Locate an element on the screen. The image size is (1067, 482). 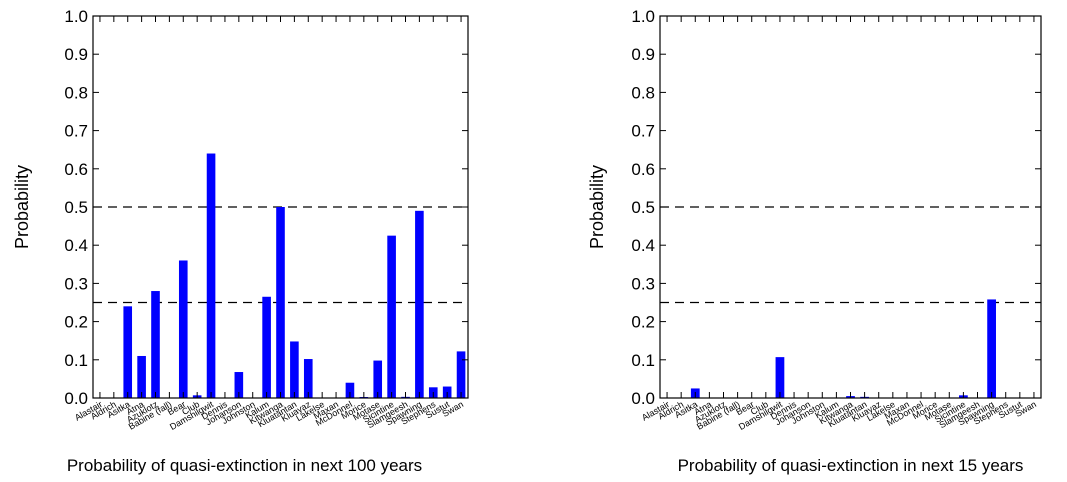
bar-motase is located at coordinates (378, 379).